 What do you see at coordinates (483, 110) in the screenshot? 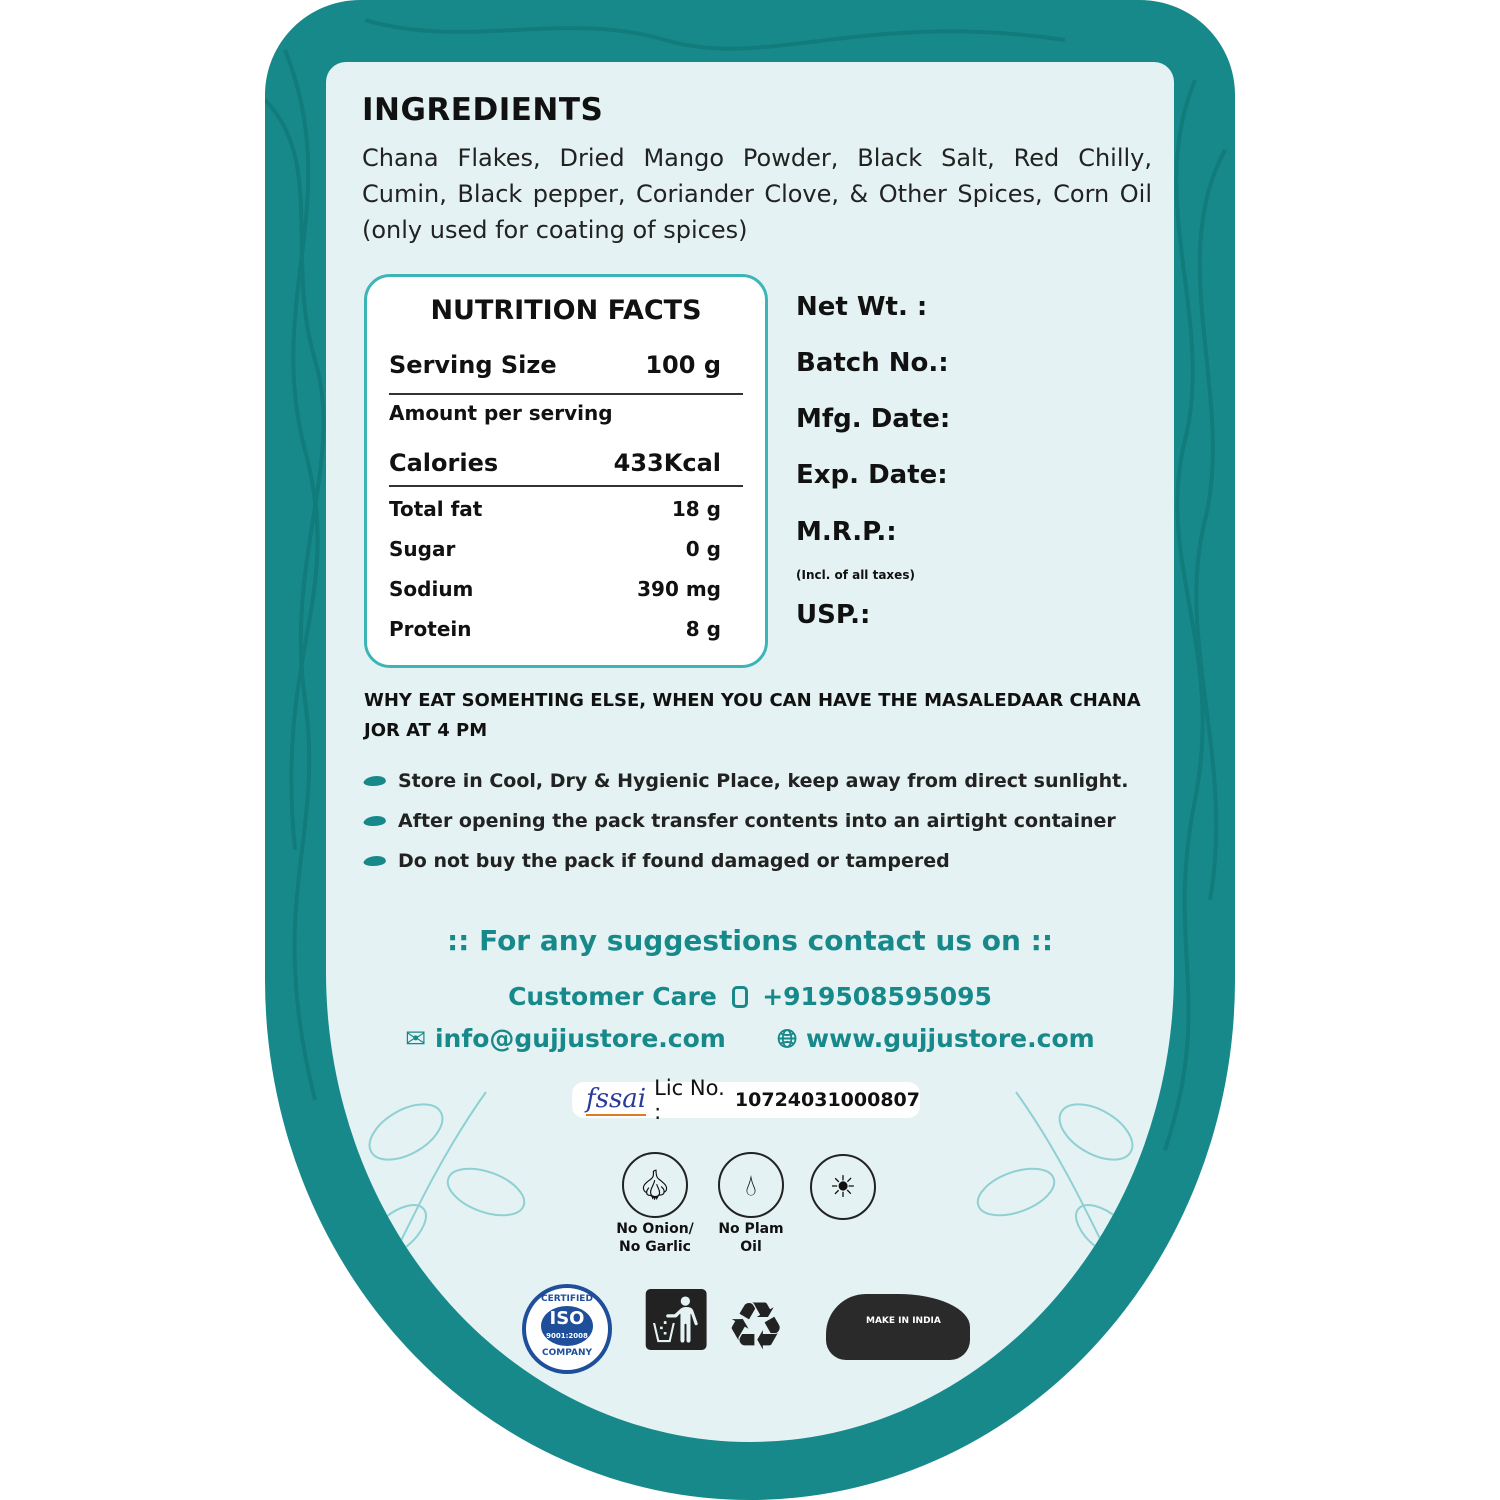
I see `ingredients-title: INGREDIENTS` at bounding box center [483, 110].